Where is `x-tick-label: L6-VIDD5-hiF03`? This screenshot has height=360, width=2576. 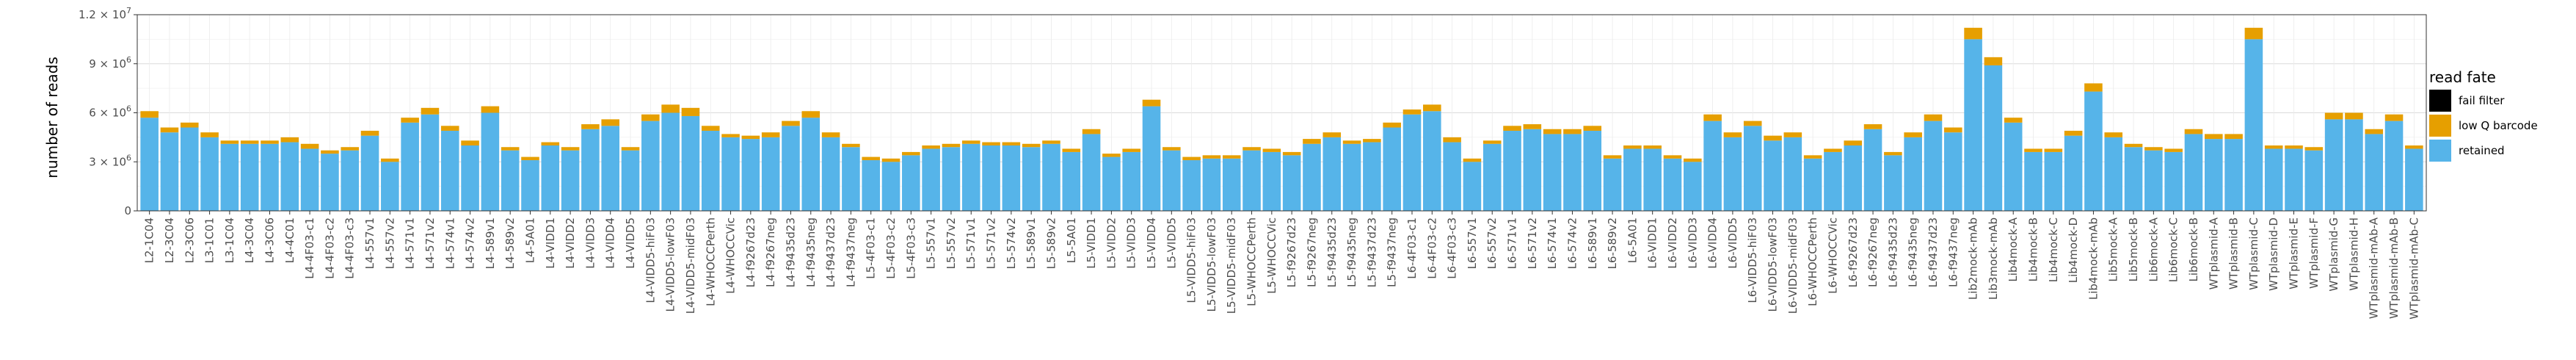 x-tick-label: L6-VIDD5-hiF03 is located at coordinates (1752, 260).